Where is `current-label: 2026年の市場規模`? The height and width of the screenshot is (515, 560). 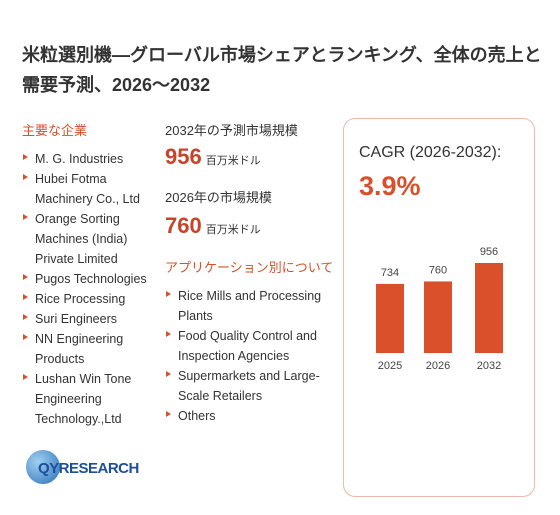
current-label: 2026年の市場規模 is located at coordinates (218, 197).